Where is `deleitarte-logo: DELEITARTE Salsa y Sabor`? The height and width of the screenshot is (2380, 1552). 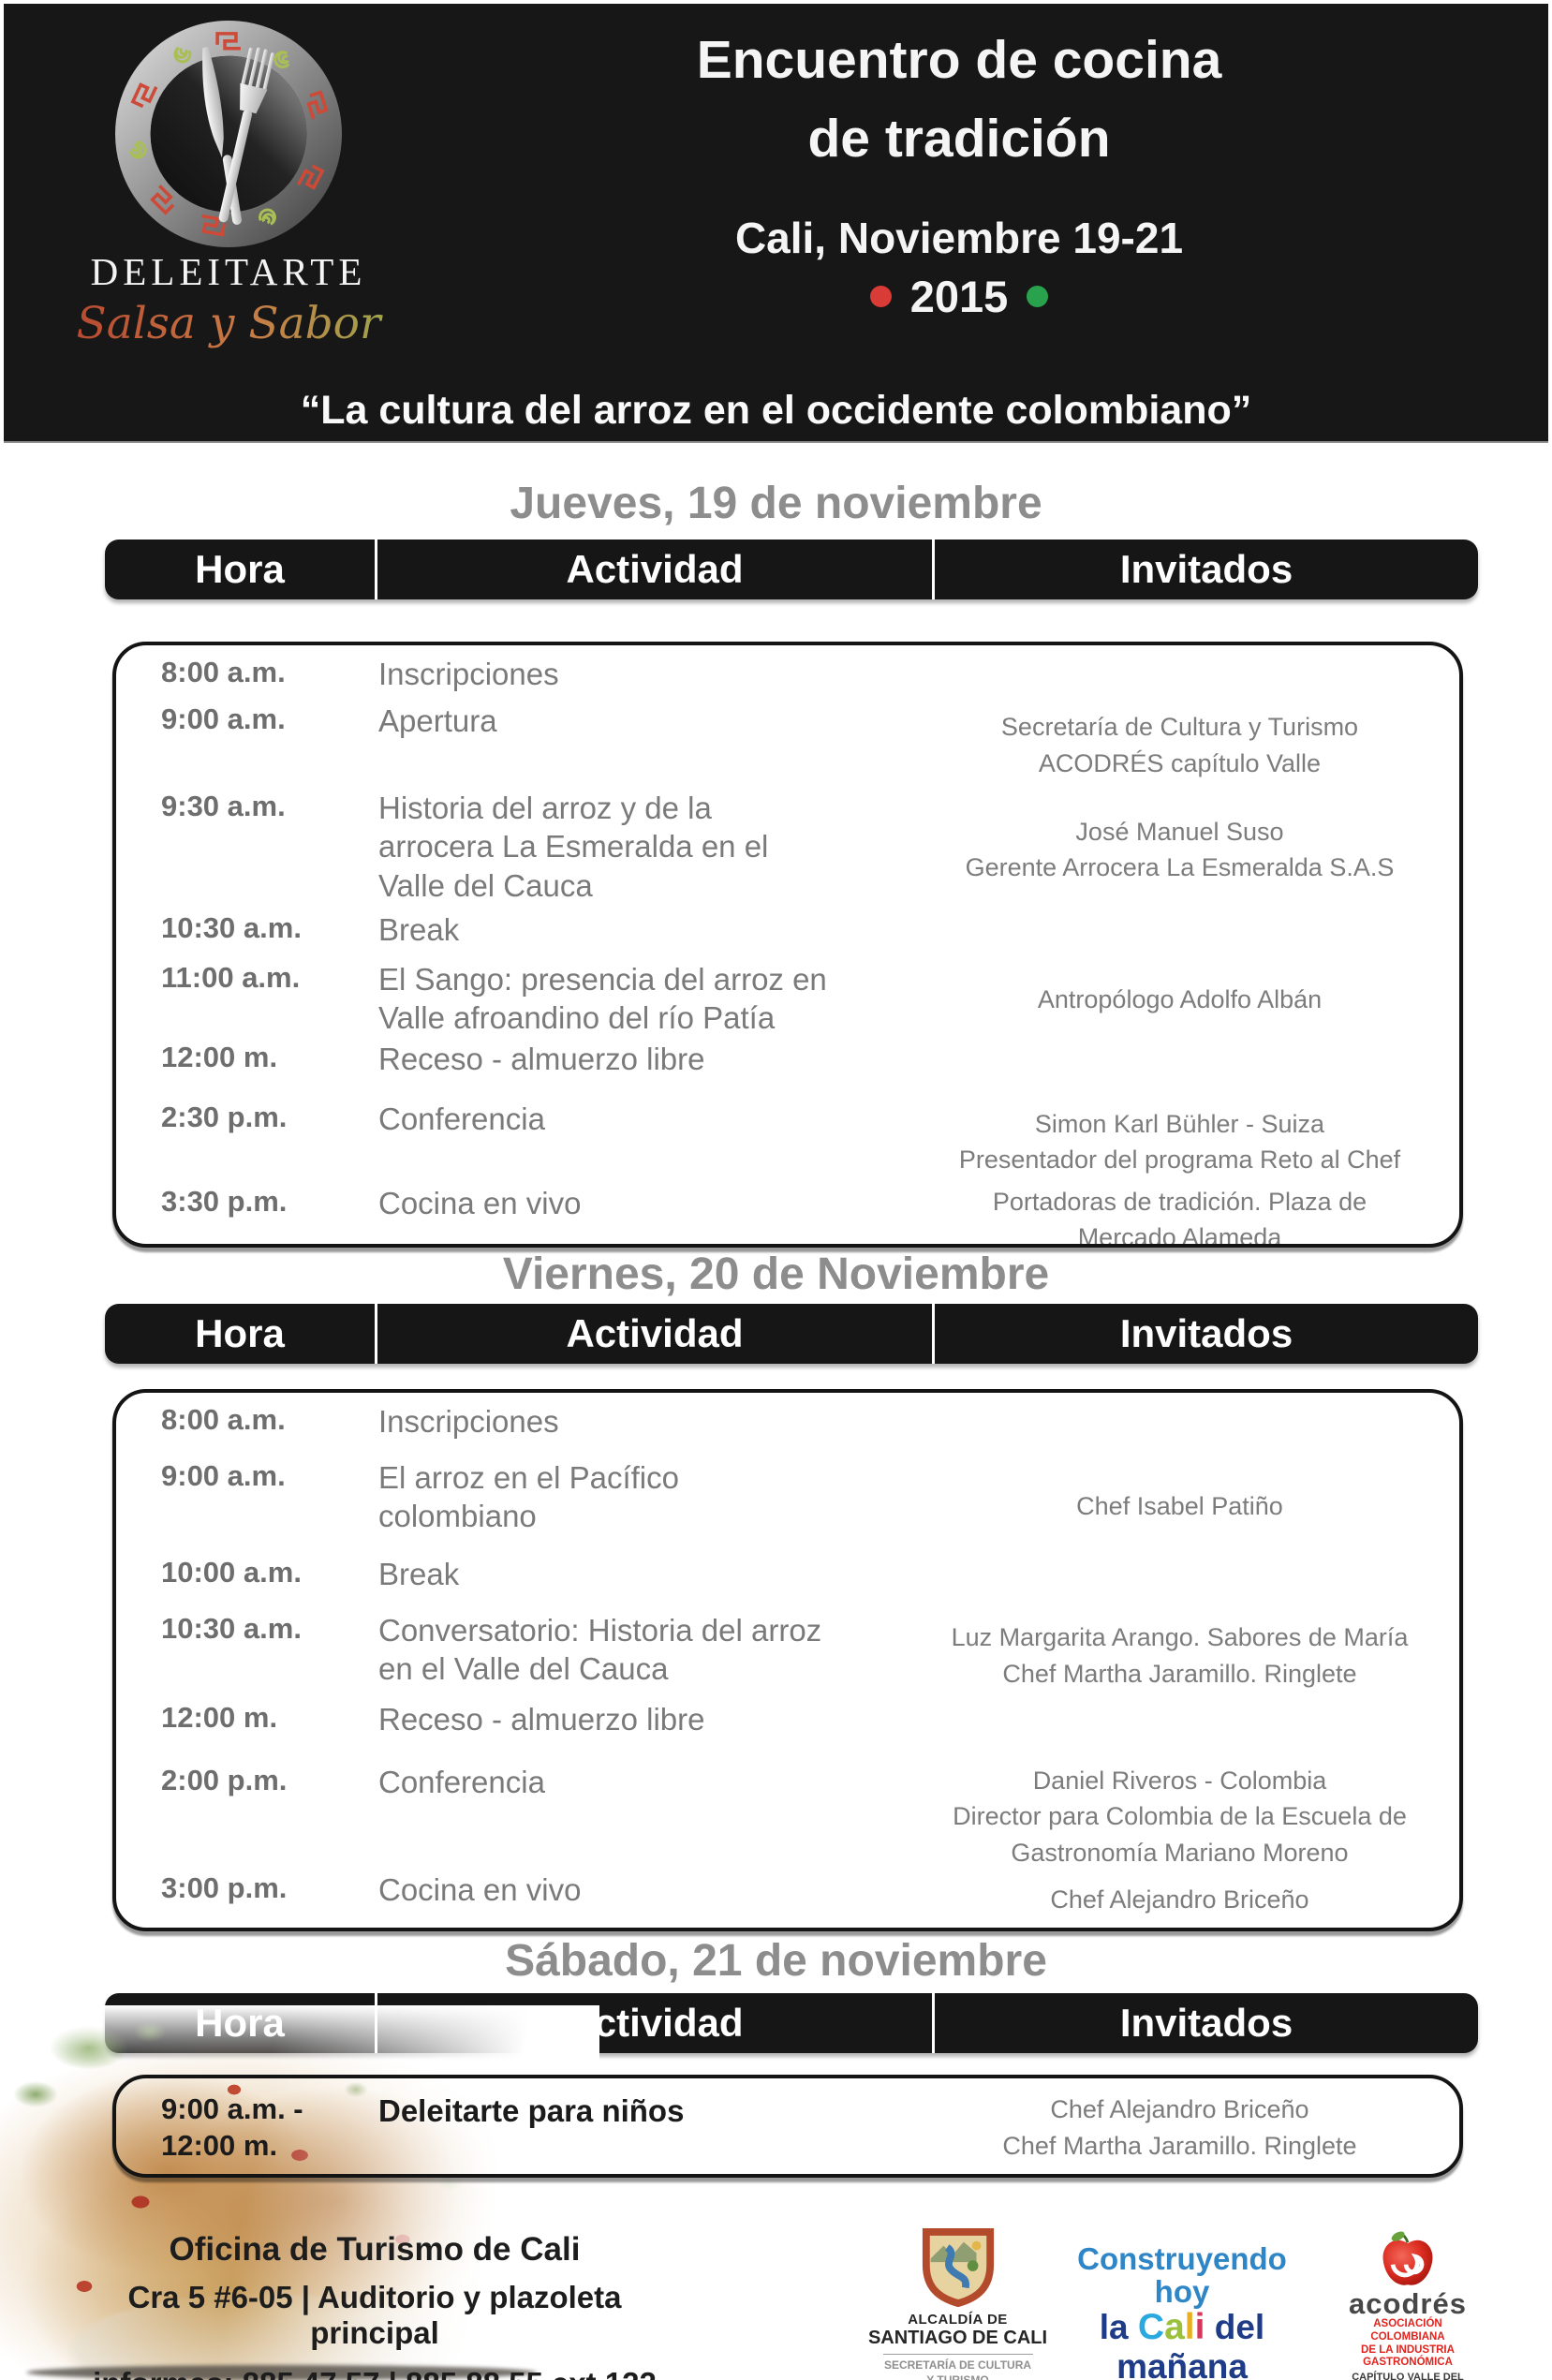 deleitarte-logo: DELEITARTE Salsa y Sabor is located at coordinates (228, 185).